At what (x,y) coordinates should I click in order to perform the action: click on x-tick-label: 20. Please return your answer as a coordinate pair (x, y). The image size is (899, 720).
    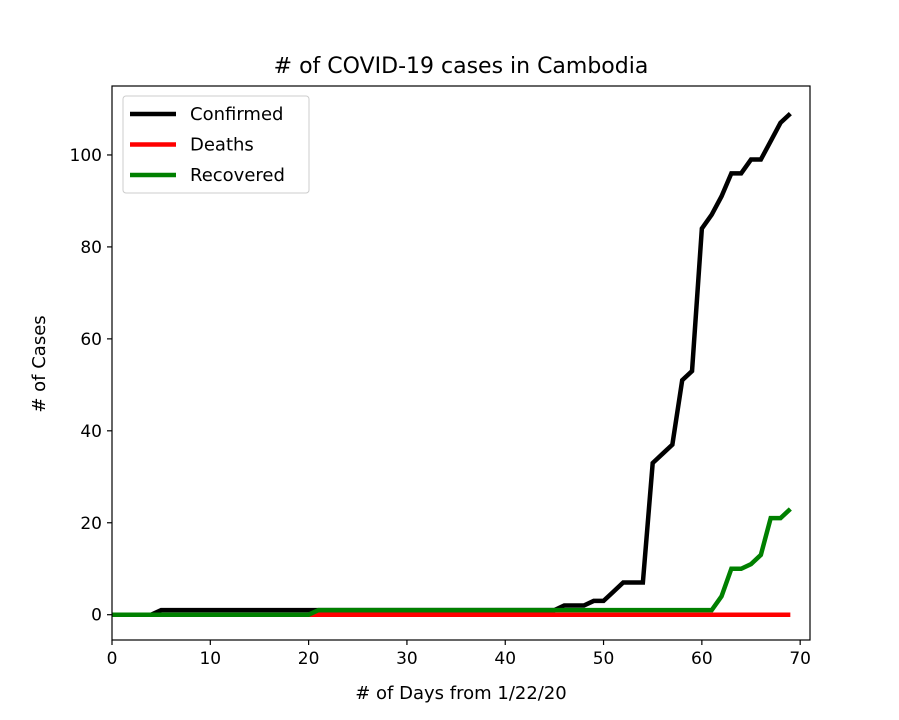
    Looking at the image, I should click on (309, 659).